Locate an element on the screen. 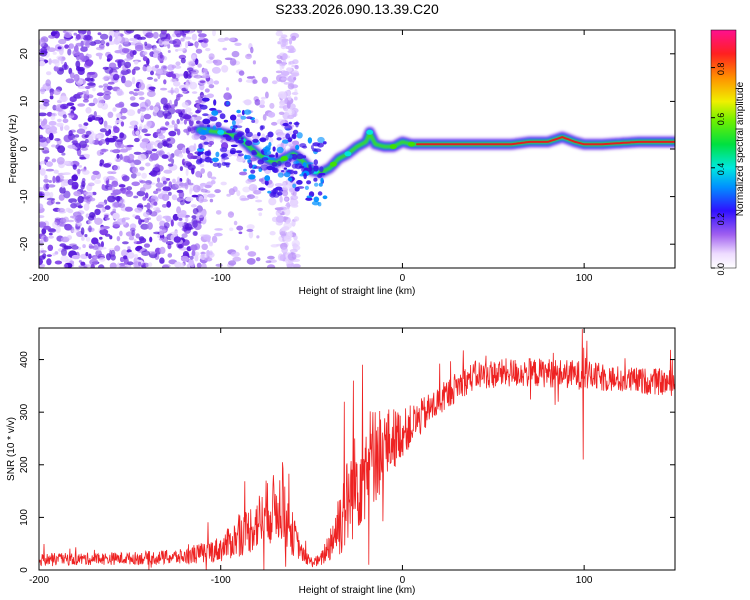  snr-y-tick-label: 300 is located at coordinates (24, 411).